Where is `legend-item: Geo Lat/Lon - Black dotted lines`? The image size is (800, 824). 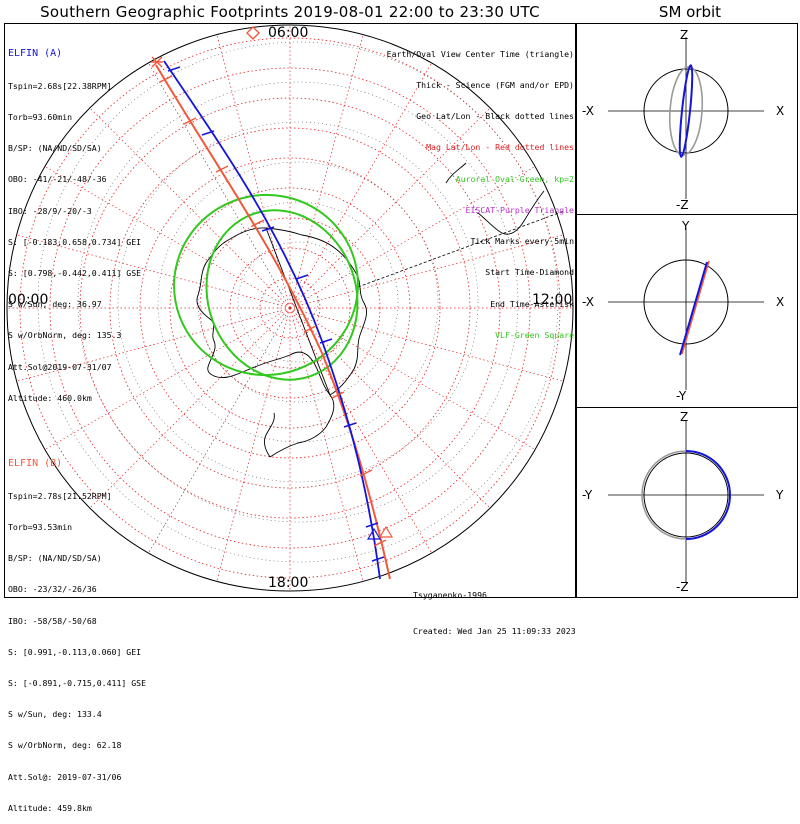
legend-item: Geo Lat/Lon - Black dotted lines is located at coordinates (495, 116).